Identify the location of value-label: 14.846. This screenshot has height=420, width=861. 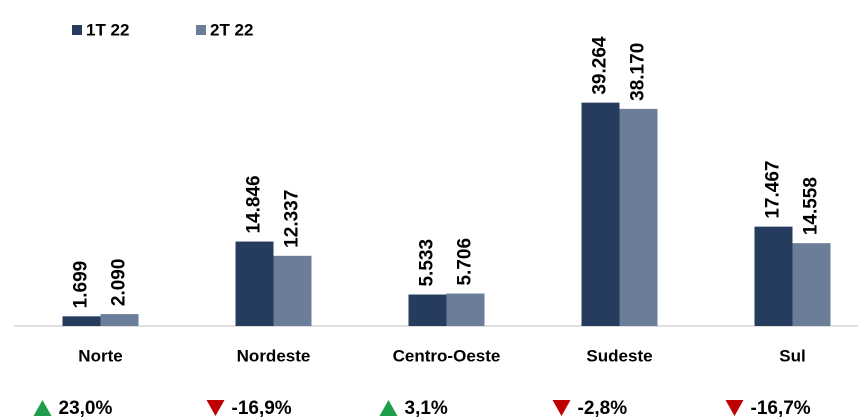
(254, 204).